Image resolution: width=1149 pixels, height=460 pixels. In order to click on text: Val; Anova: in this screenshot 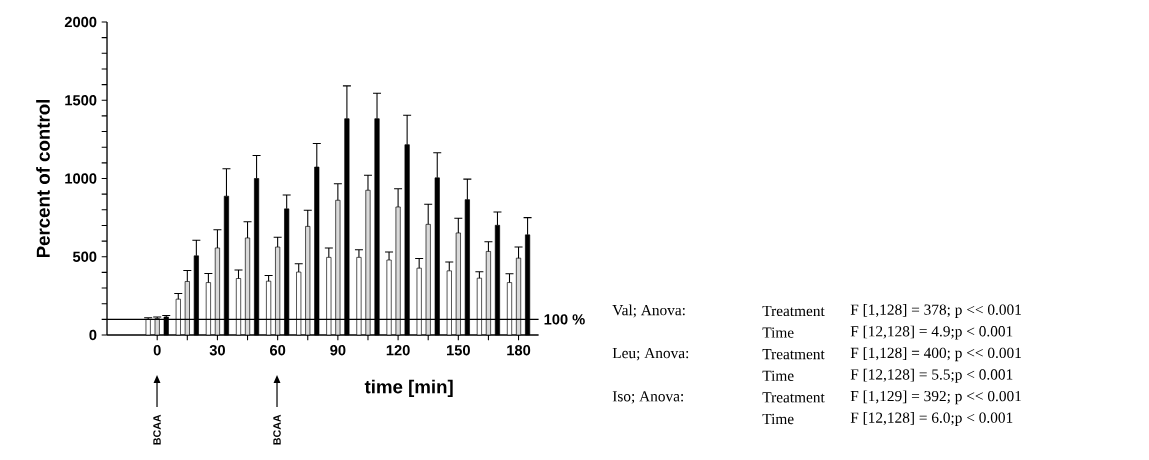, I will do `click(648, 311)`.